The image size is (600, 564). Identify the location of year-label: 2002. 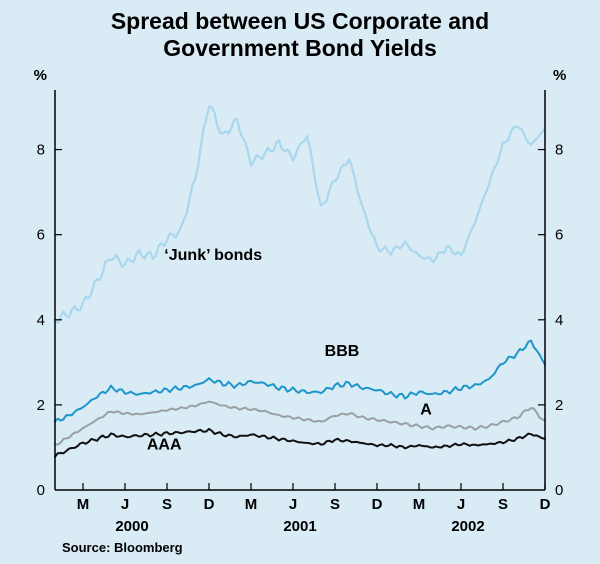
(467, 526).